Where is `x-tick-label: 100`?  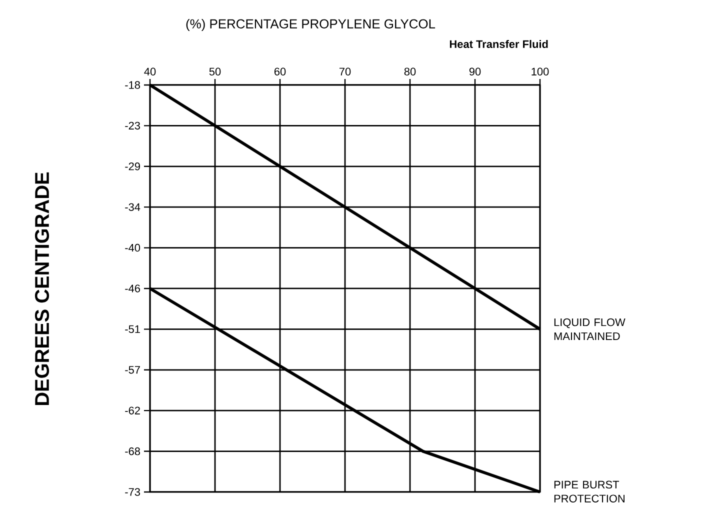
x-tick-label: 100 is located at coordinates (540, 72).